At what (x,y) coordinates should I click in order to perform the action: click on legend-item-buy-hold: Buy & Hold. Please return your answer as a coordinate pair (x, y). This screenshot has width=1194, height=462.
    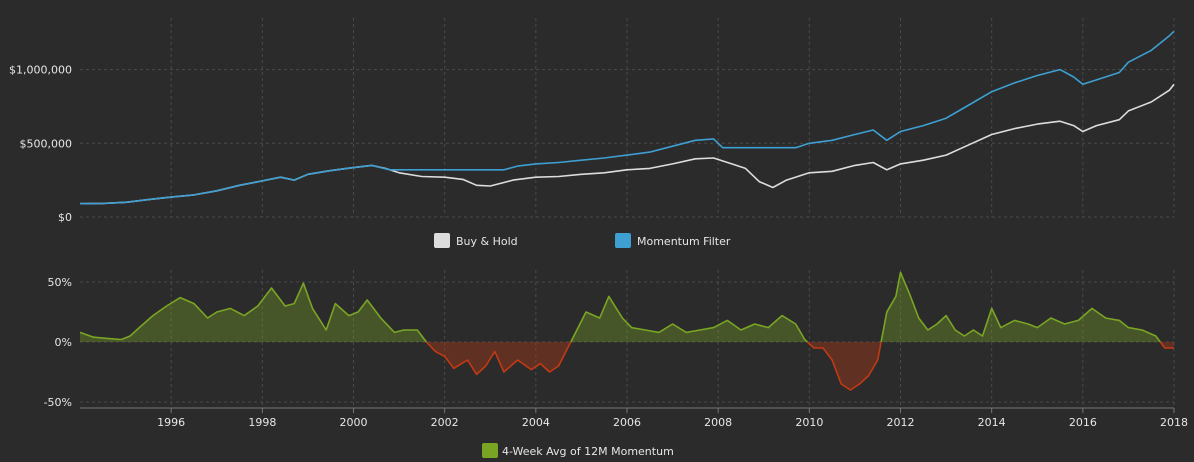
    Looking at the image, I should click on (476, 240).